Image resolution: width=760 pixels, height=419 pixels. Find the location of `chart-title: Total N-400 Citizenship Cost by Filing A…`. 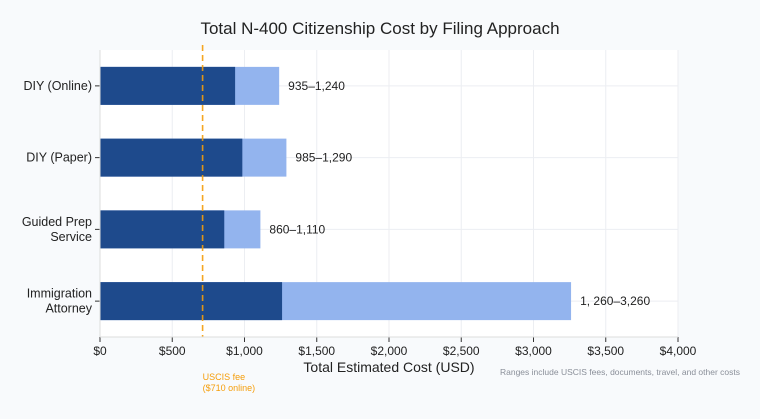

chart-title: Total N-400 Citizenship Cost by Filing A… is located at coordinates (379, 28).